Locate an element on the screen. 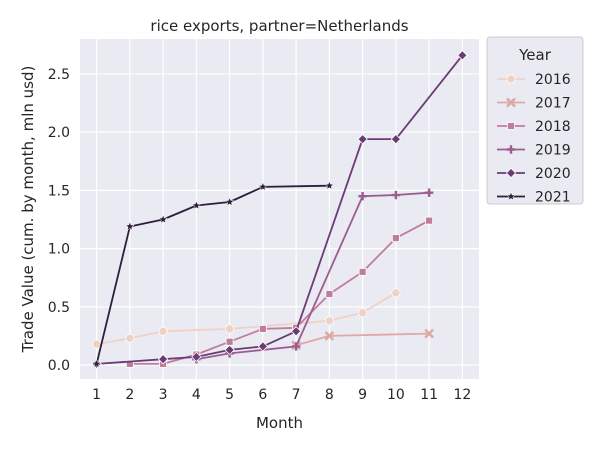 The image size is (600, 454). y-tick-label: 0.0 is located at coordinates (59, 366).